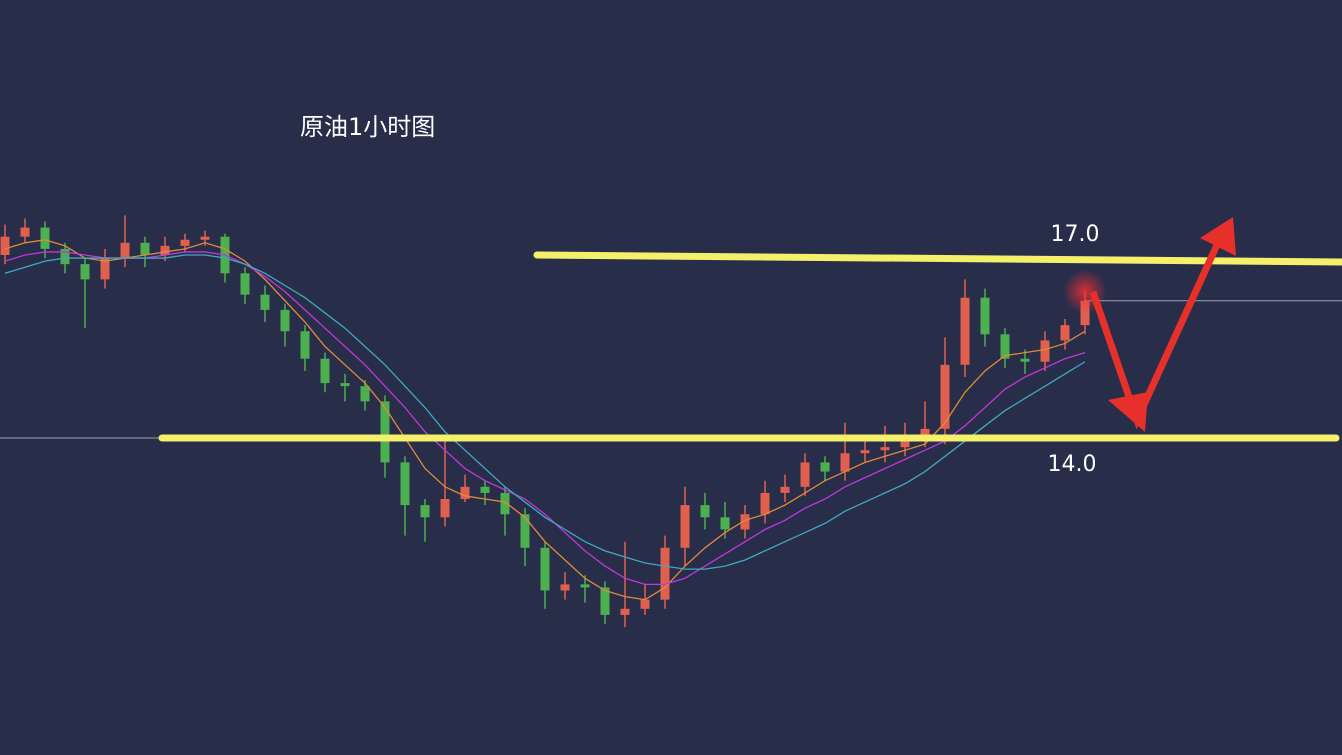 This screenshot has height=755, width=1342. What do you see at coordinates (367, 127) in the screenshot?
I see `chart-title: 原油1小时图` at bounding box center [367, 127].